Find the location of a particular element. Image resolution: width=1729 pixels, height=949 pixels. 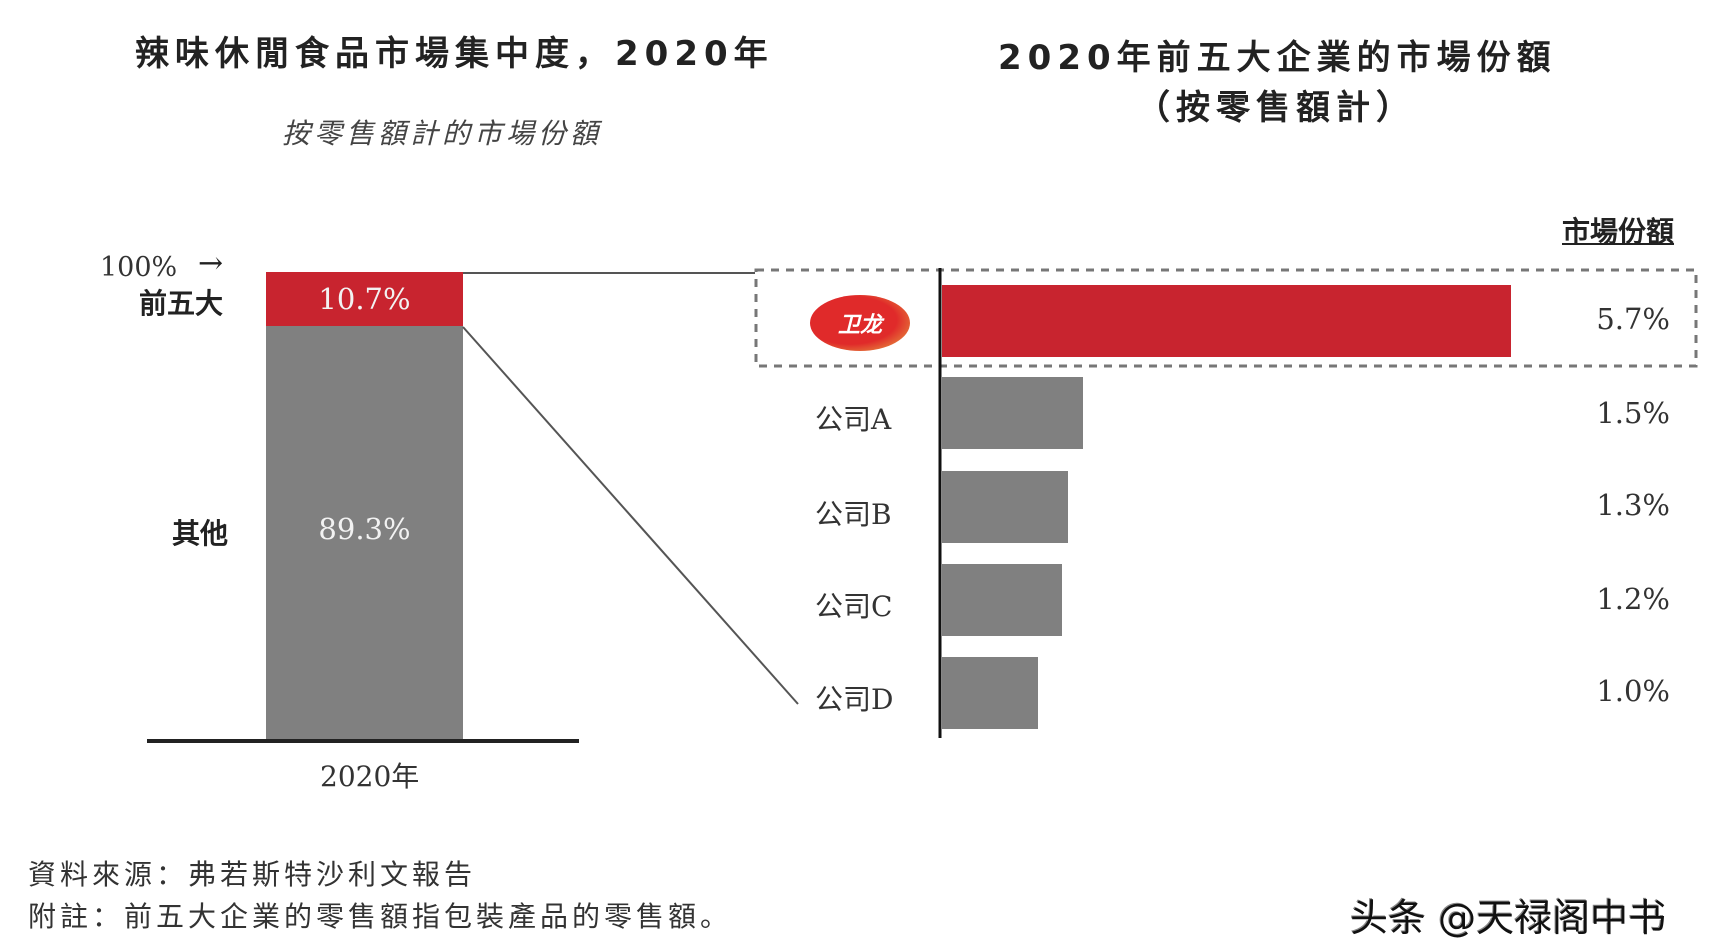

arrow-right-icon: → is located at coordinates (211, 263).